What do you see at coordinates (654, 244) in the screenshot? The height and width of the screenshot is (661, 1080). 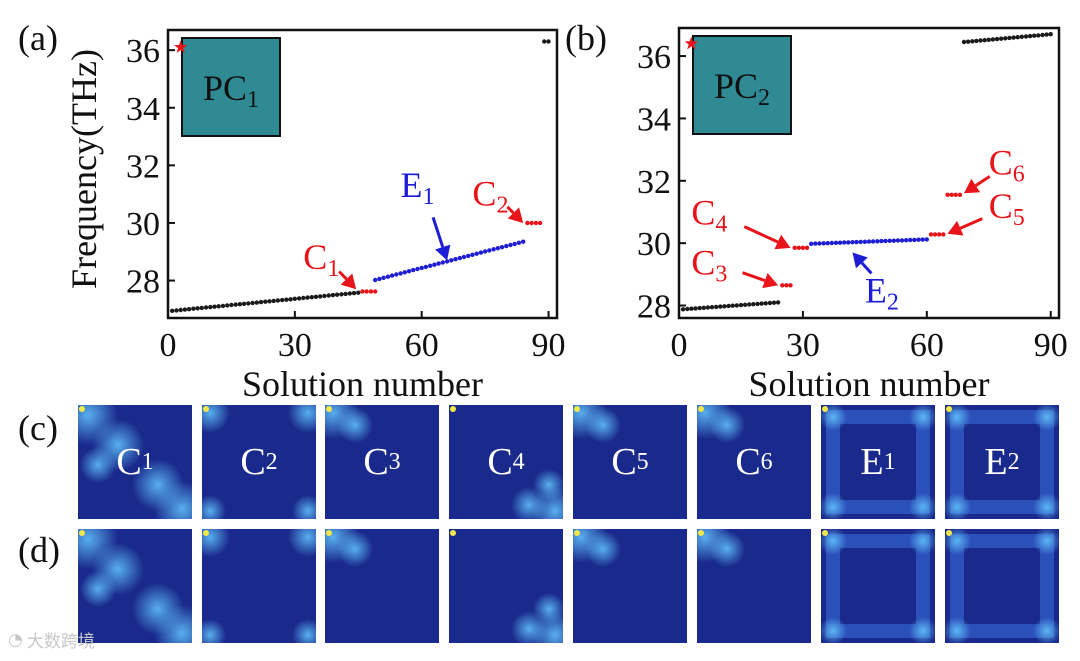 I see `y-tick-label: 30` at bounding box center [654, 244].